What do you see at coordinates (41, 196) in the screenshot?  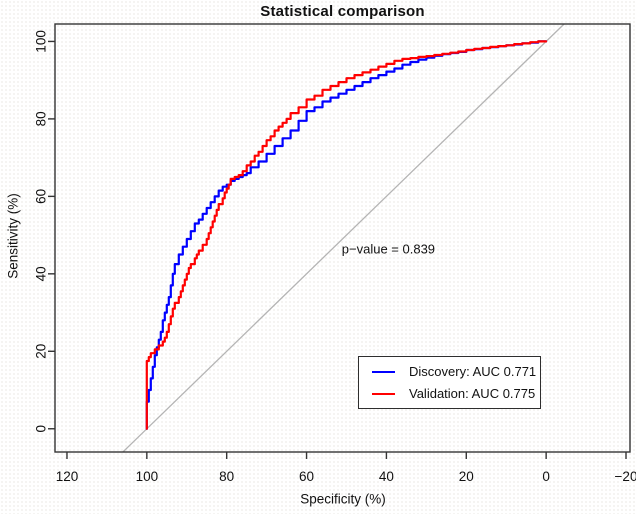 I see `y-tick-label: 60` at bounding box center [41, 196].